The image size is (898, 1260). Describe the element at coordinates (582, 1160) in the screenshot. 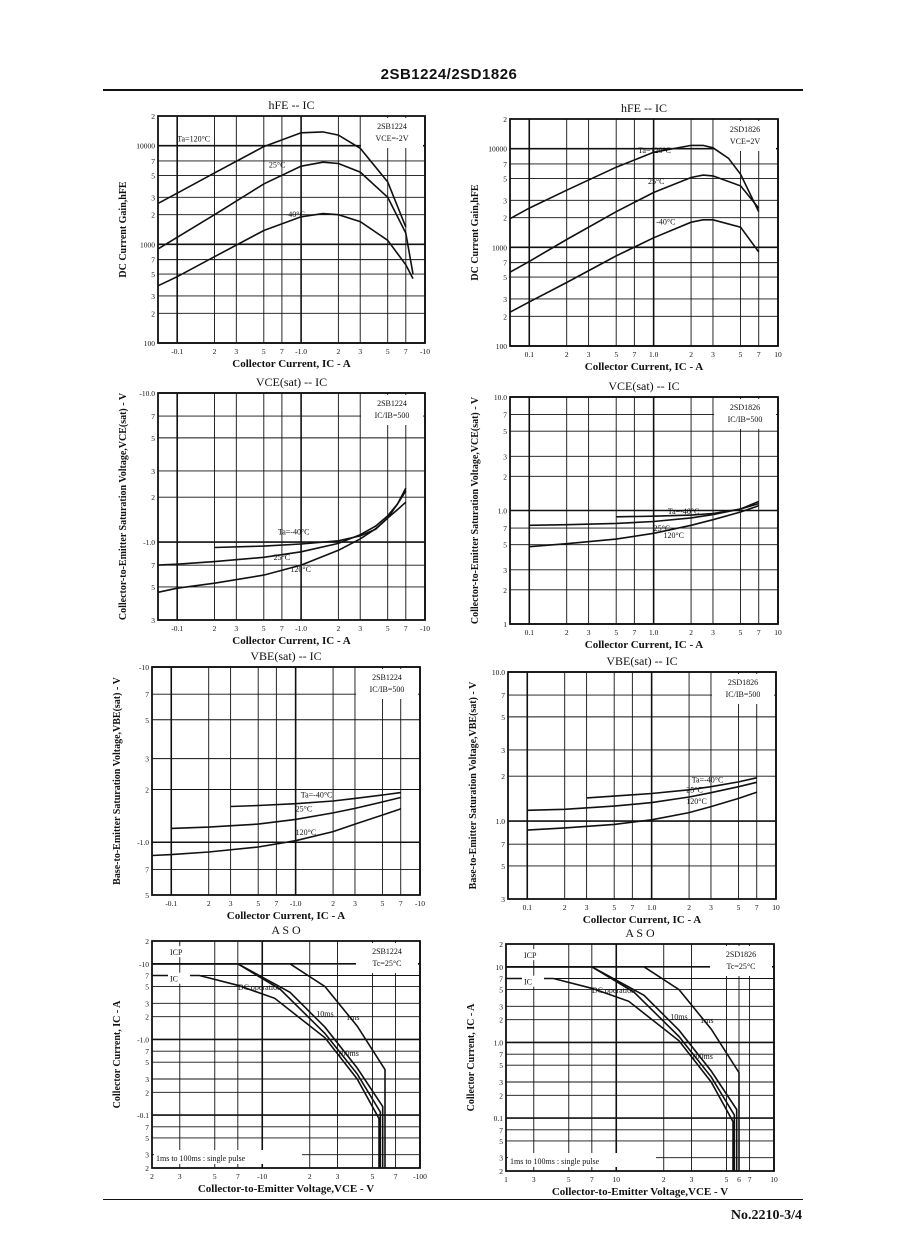

I see `note-bg` at that location.